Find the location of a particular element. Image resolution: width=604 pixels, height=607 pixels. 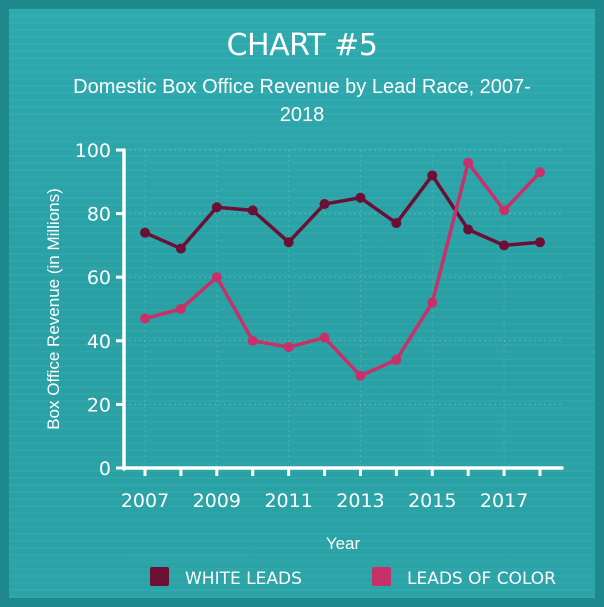

x-tick-label: 2015 is located at coordinates (432, 501).